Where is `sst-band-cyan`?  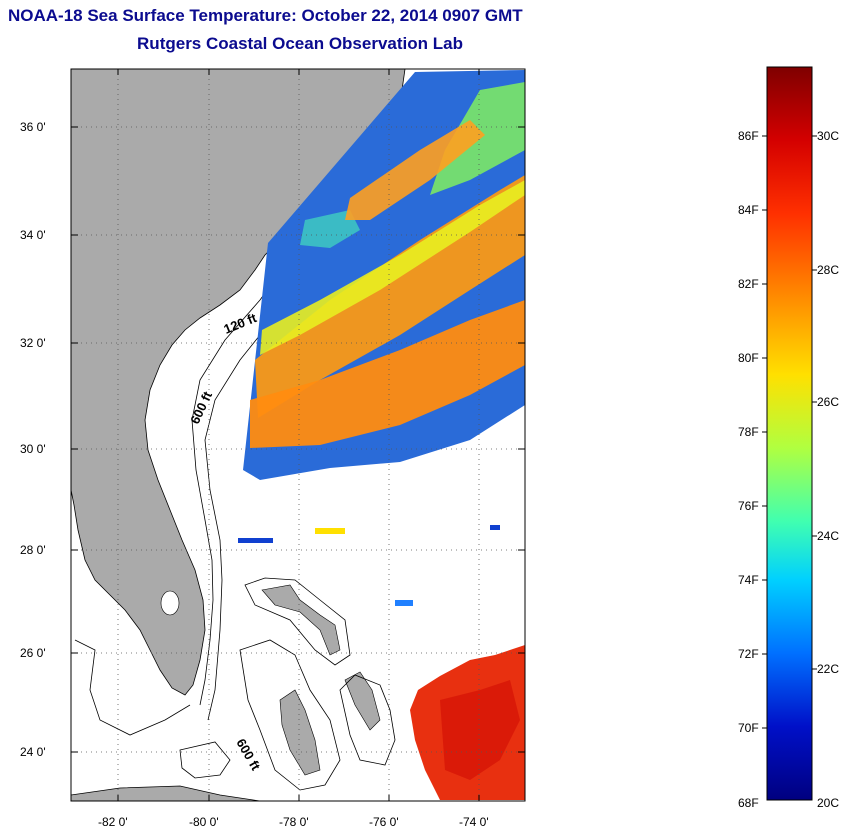 sst-band-cyan is located at coordinates (330, 229).